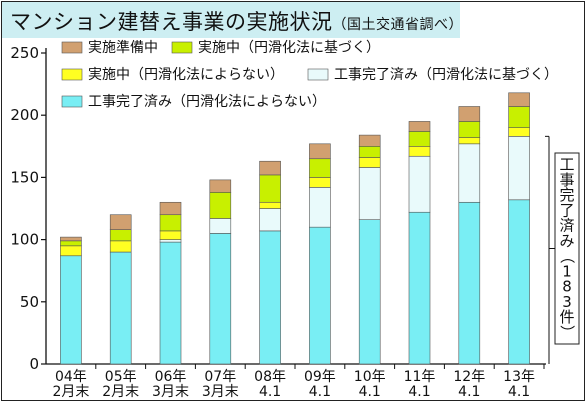 The image size is (588, 404). I want to click on x-tick-label: 08年, so click(270, 377).